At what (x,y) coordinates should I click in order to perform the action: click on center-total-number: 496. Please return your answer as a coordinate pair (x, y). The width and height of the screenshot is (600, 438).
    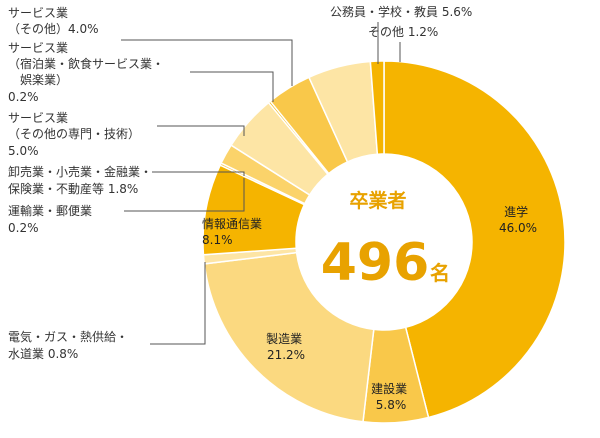
    Looking at the image, I should click on (375, 263).